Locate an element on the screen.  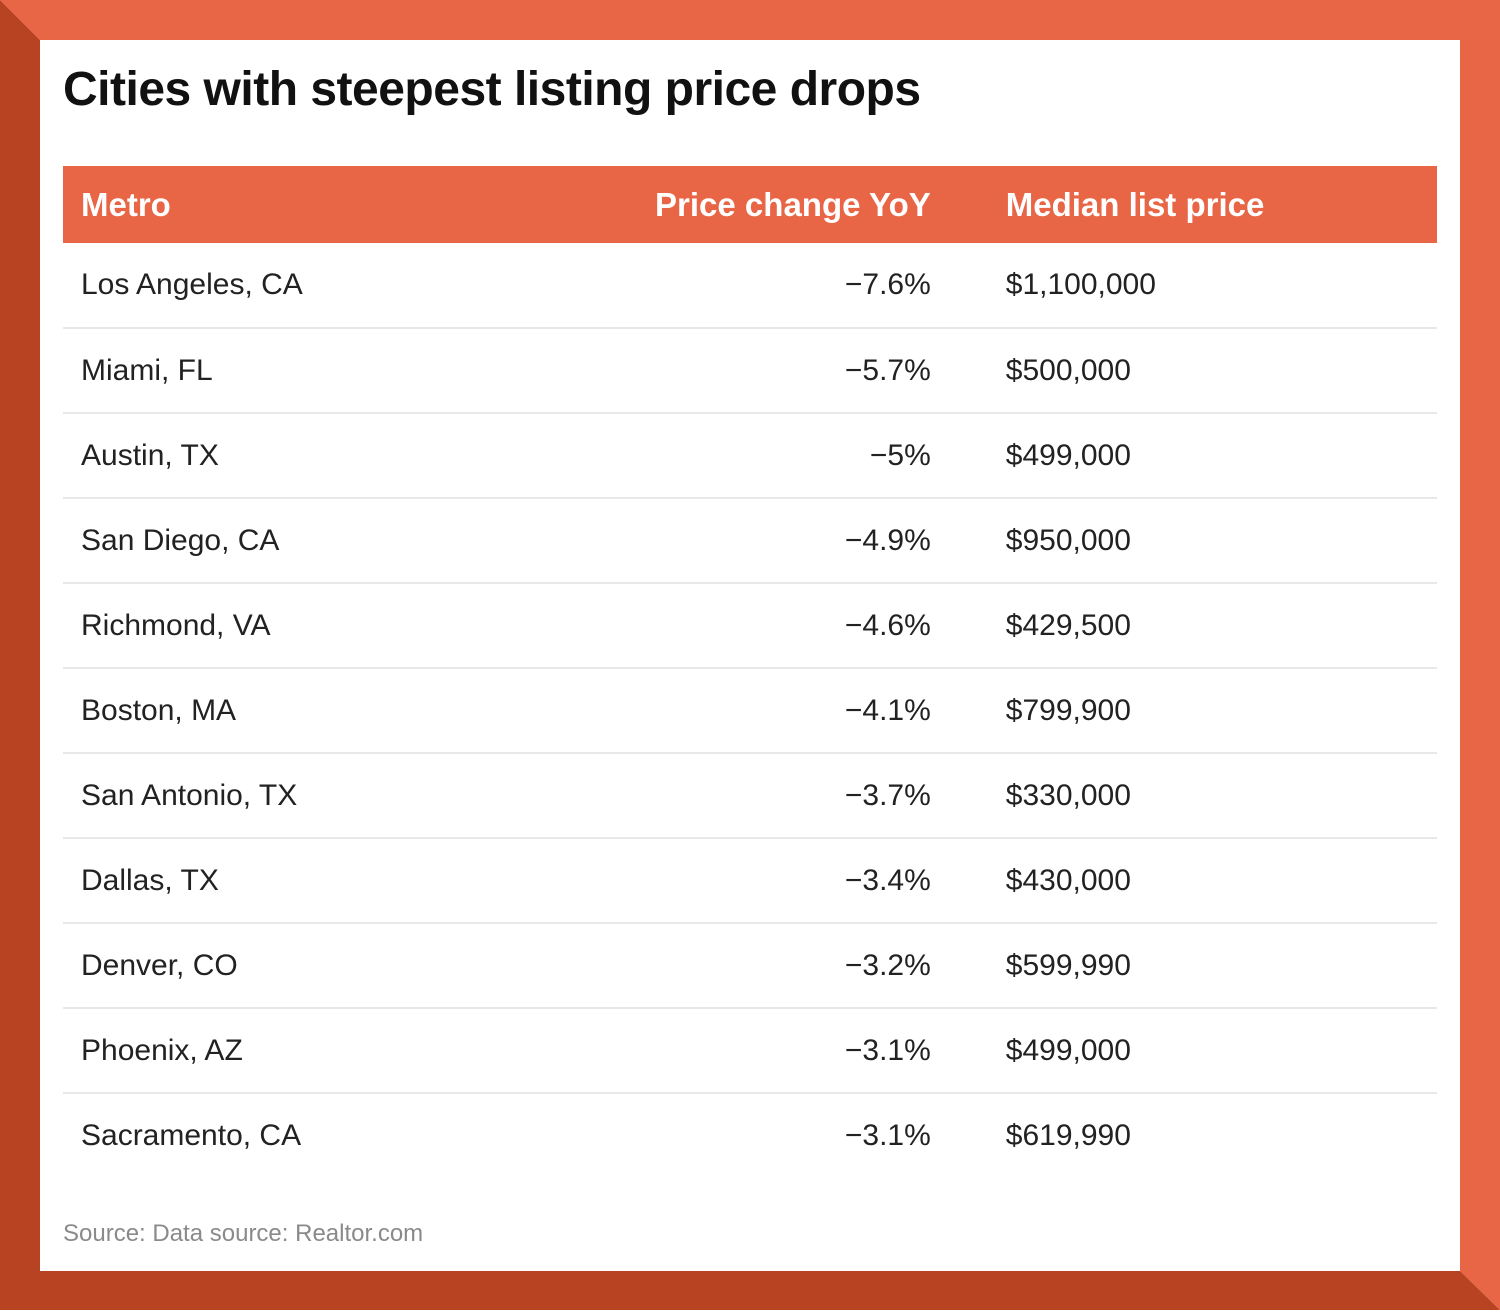
table-row: Boston, MA −4.1% $799,900 is located at coordinates (750, 710).